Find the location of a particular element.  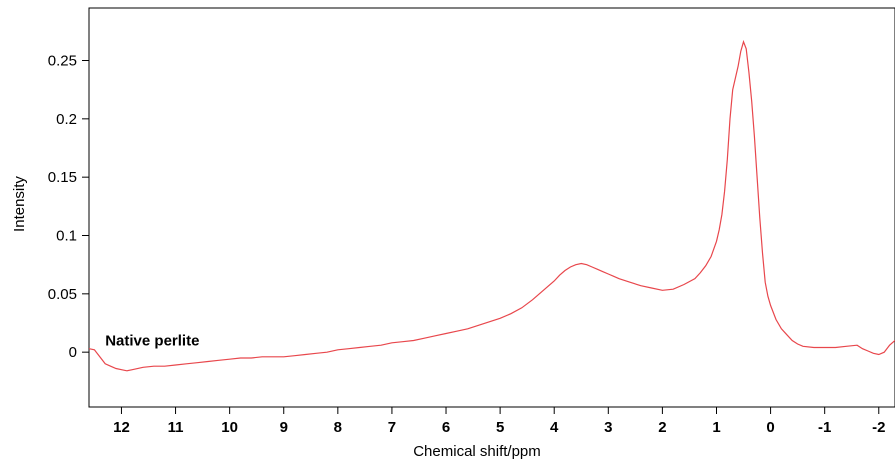

y-axis-label: Intensity is located at coordinates (19, 204).